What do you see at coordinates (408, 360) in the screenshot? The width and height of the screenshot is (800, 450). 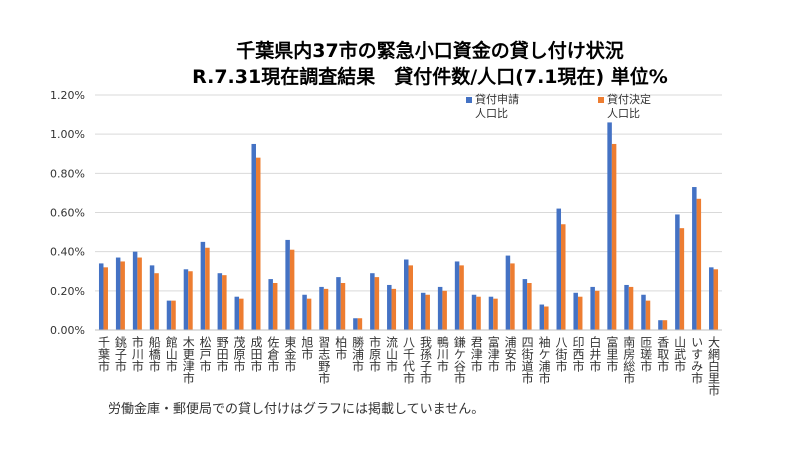 I see `x-tick-label: 八千代市` at bounding box center [408, 360].